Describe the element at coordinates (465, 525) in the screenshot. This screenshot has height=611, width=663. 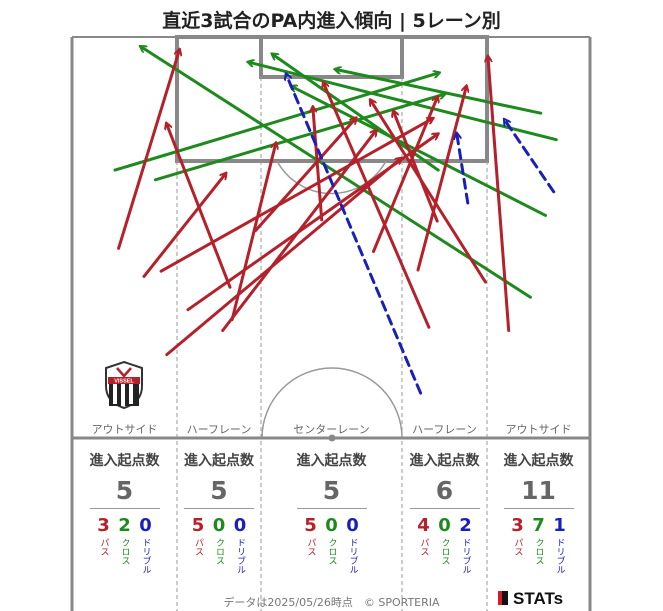
I see `dribble-count: 2` at that location.